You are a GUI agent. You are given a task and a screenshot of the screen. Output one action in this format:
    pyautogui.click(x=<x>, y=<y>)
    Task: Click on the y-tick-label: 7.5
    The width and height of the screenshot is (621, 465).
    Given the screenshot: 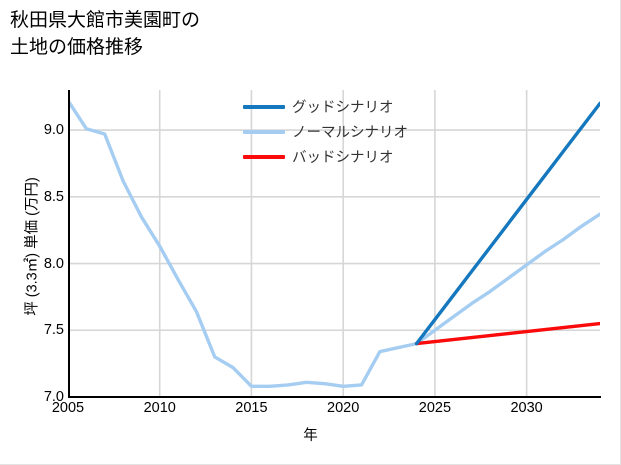 What is the action you would take?
    pyautogui.click(x=53, y=330)
    